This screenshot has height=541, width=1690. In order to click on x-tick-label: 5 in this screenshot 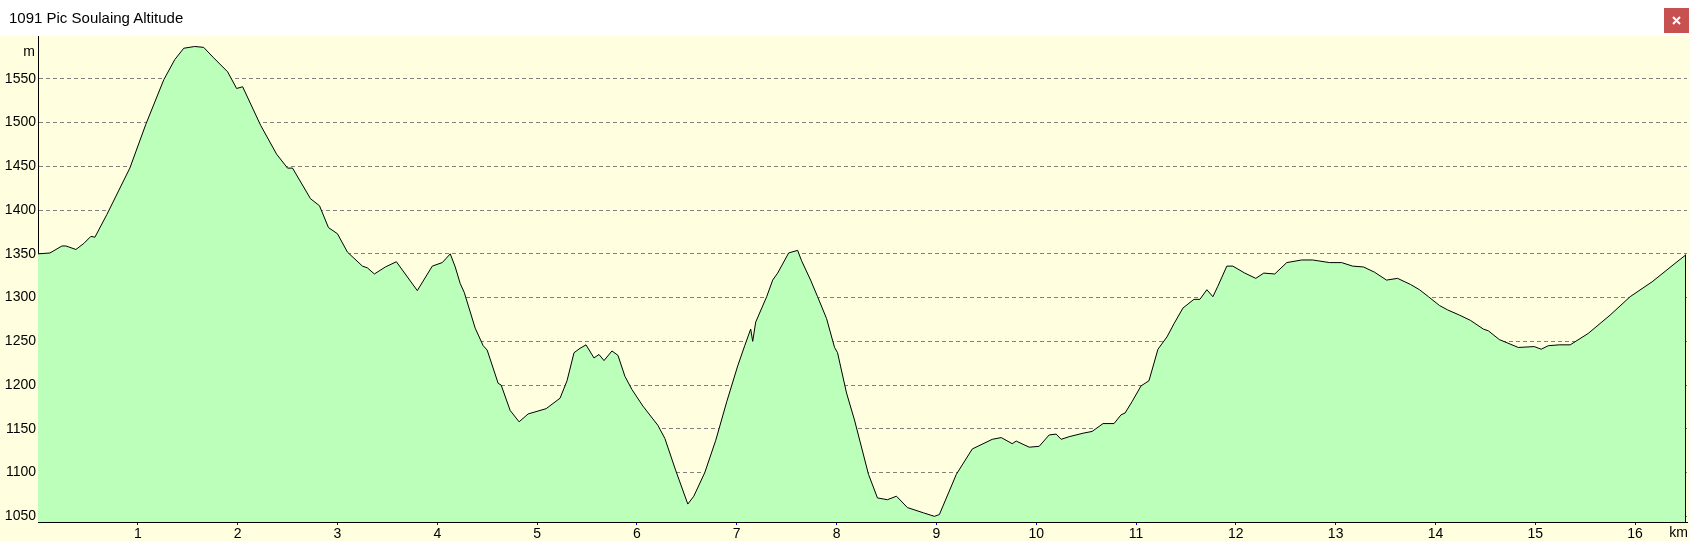, I will do `click(537, 533)`.